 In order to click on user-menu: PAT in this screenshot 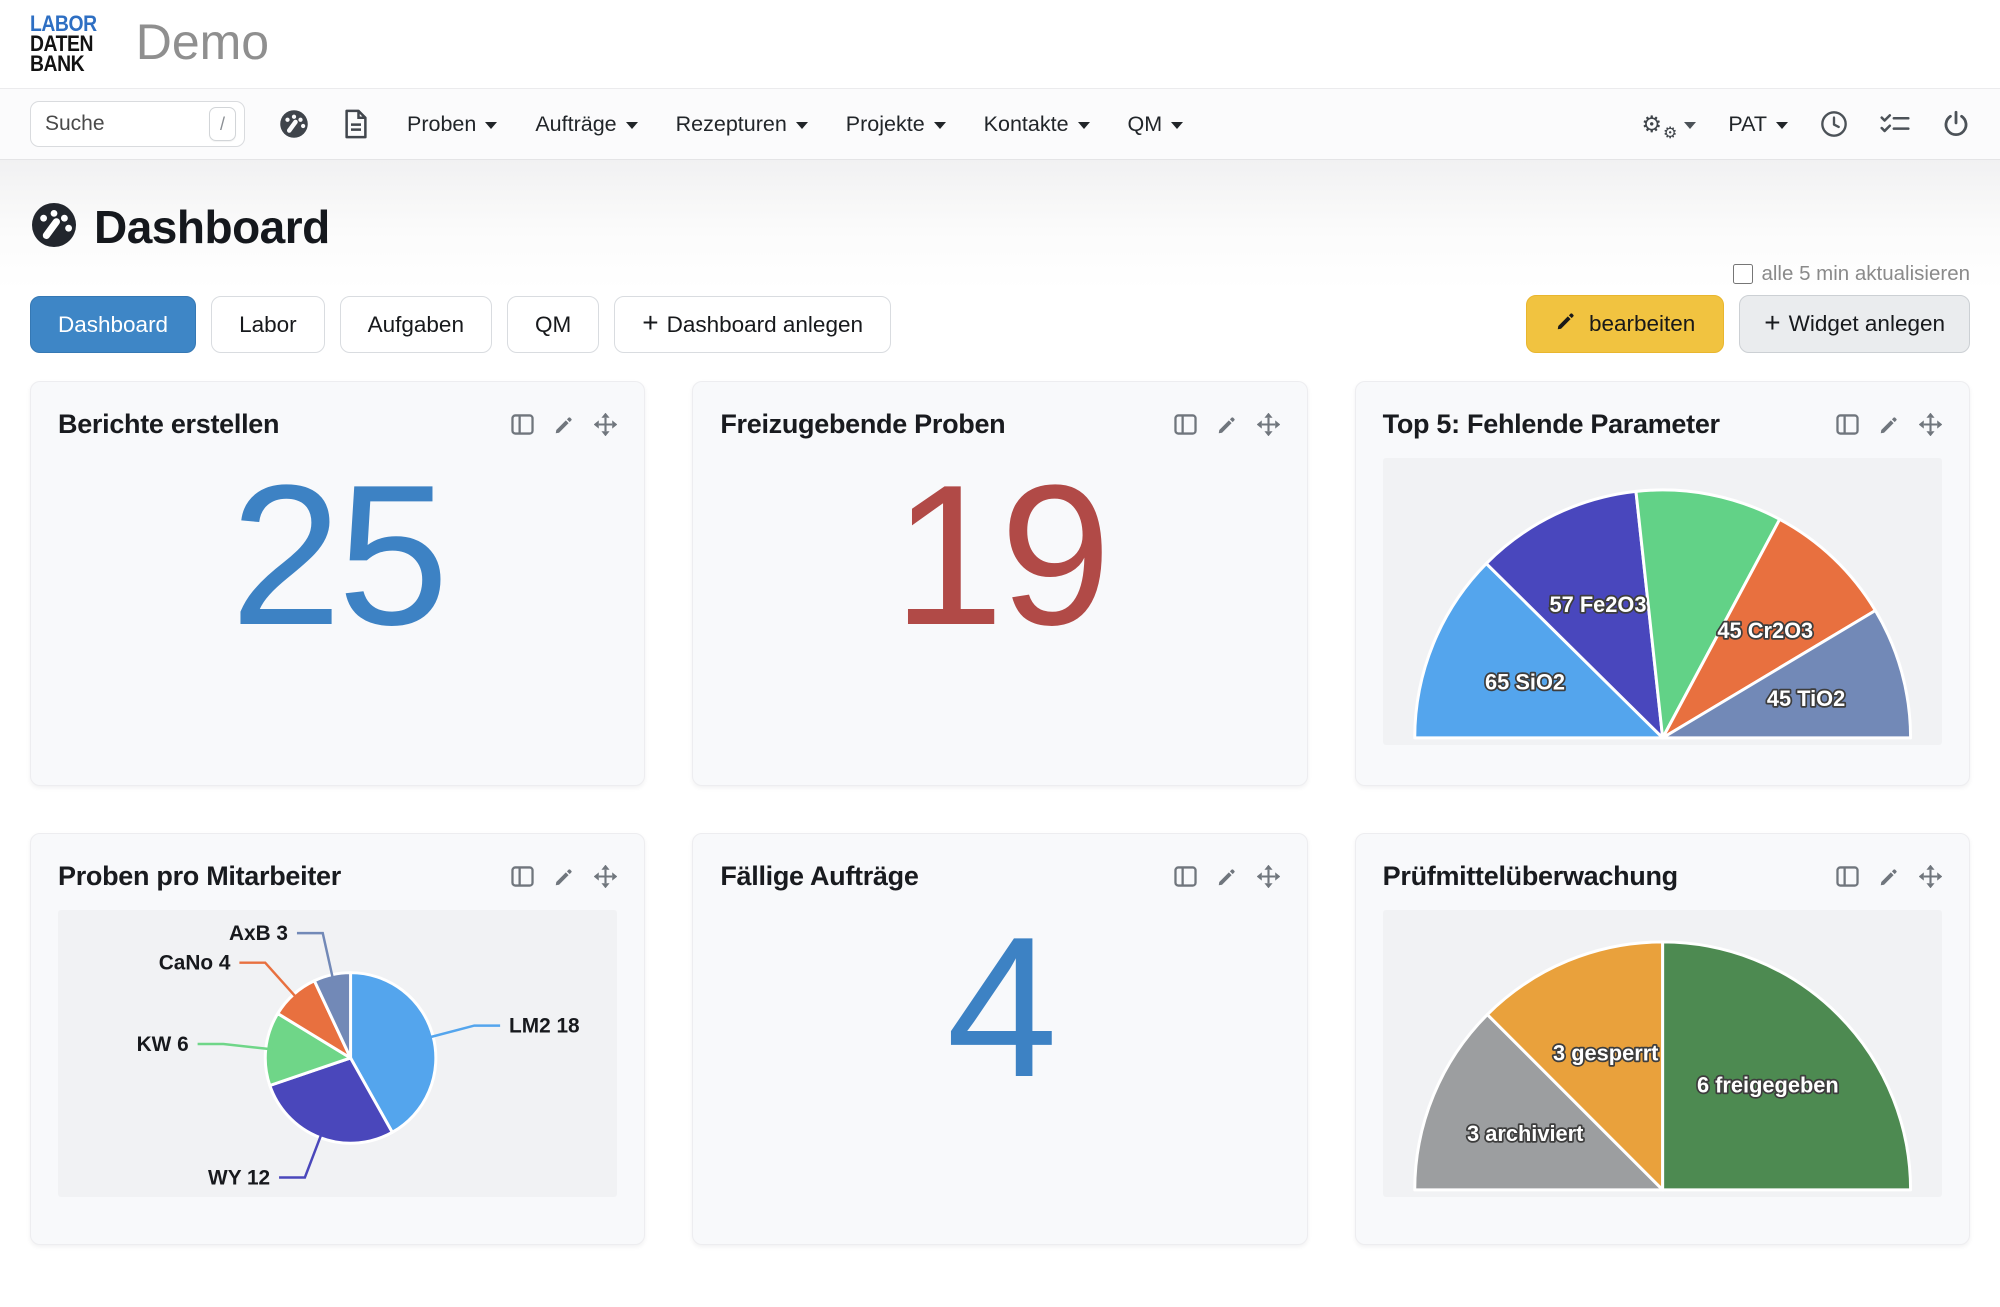, I will do `click(1758, 124)`.